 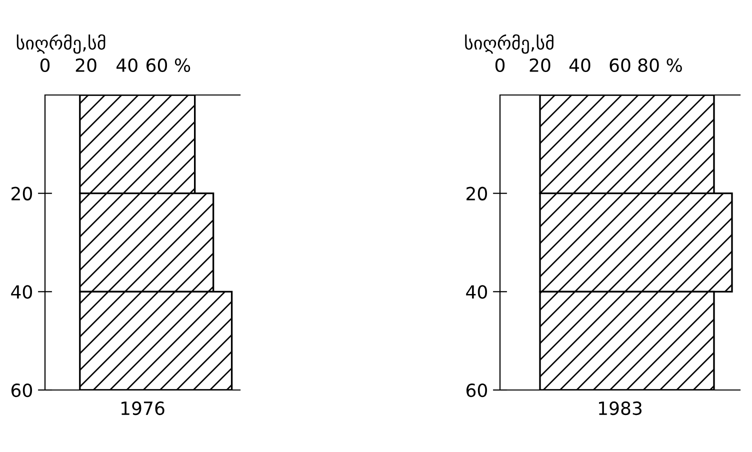 I want to click on x-axis-title: 1976, so click(x=143, y=408).